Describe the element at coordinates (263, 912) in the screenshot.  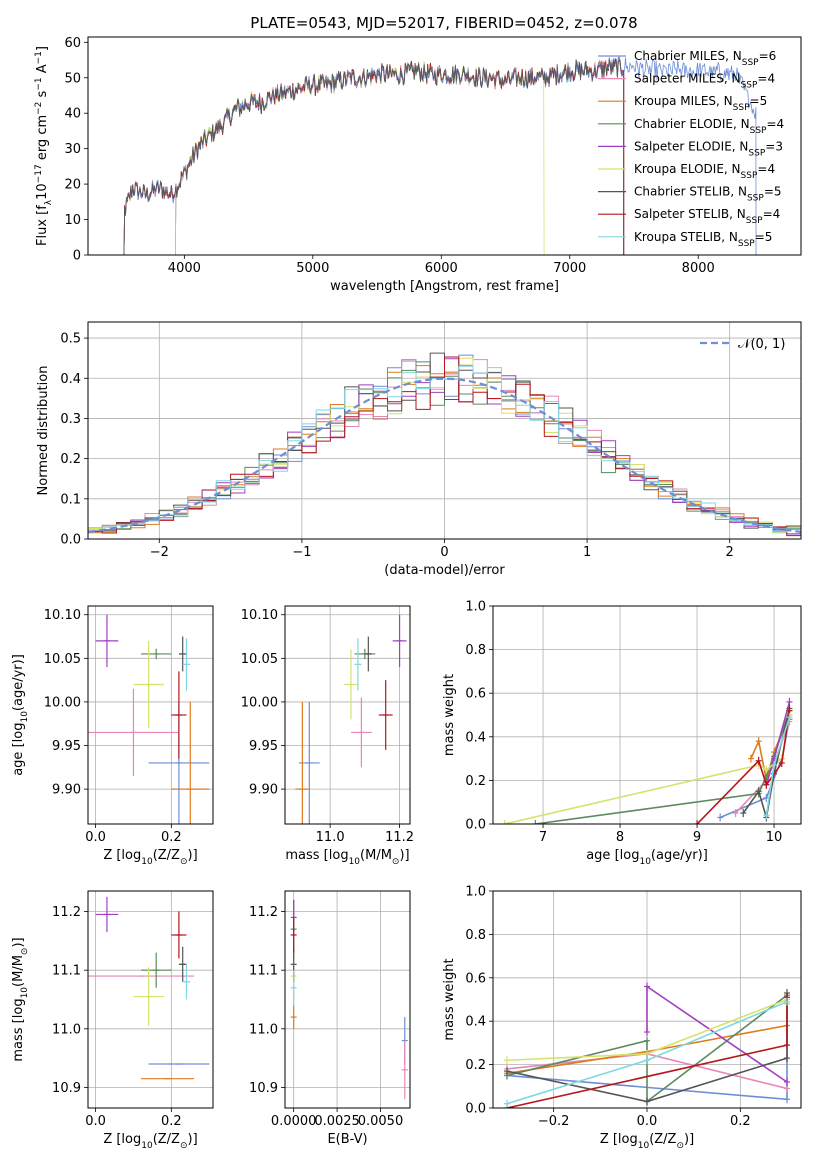
I see `y-tick-label: 11.2` at that location.